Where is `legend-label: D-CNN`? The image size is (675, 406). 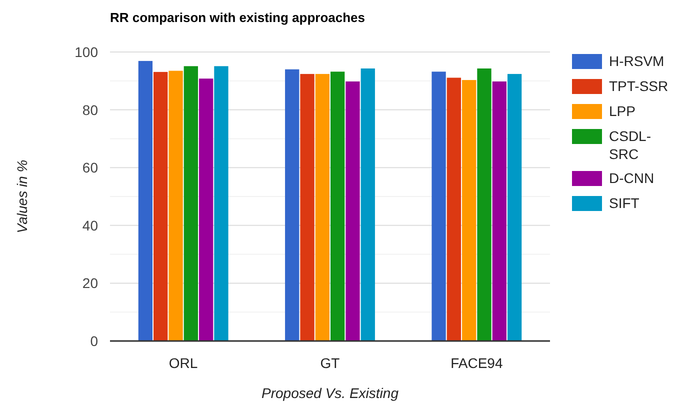 legend-label: D-CNN is located at coordinates (631, 178).